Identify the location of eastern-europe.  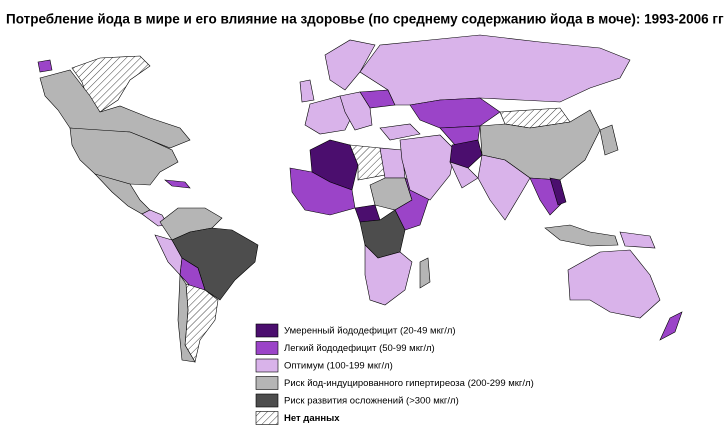
(356, 111).